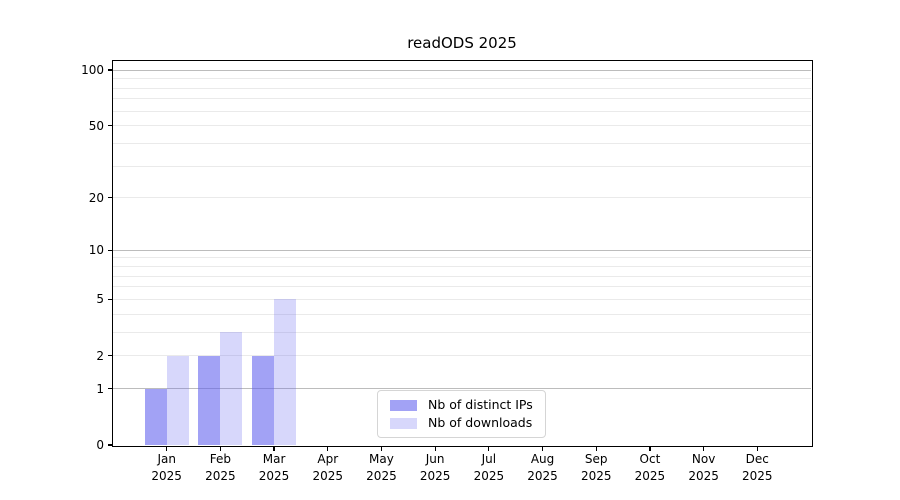  I want to click on downloads-swatch-icon, so click(403, 423).